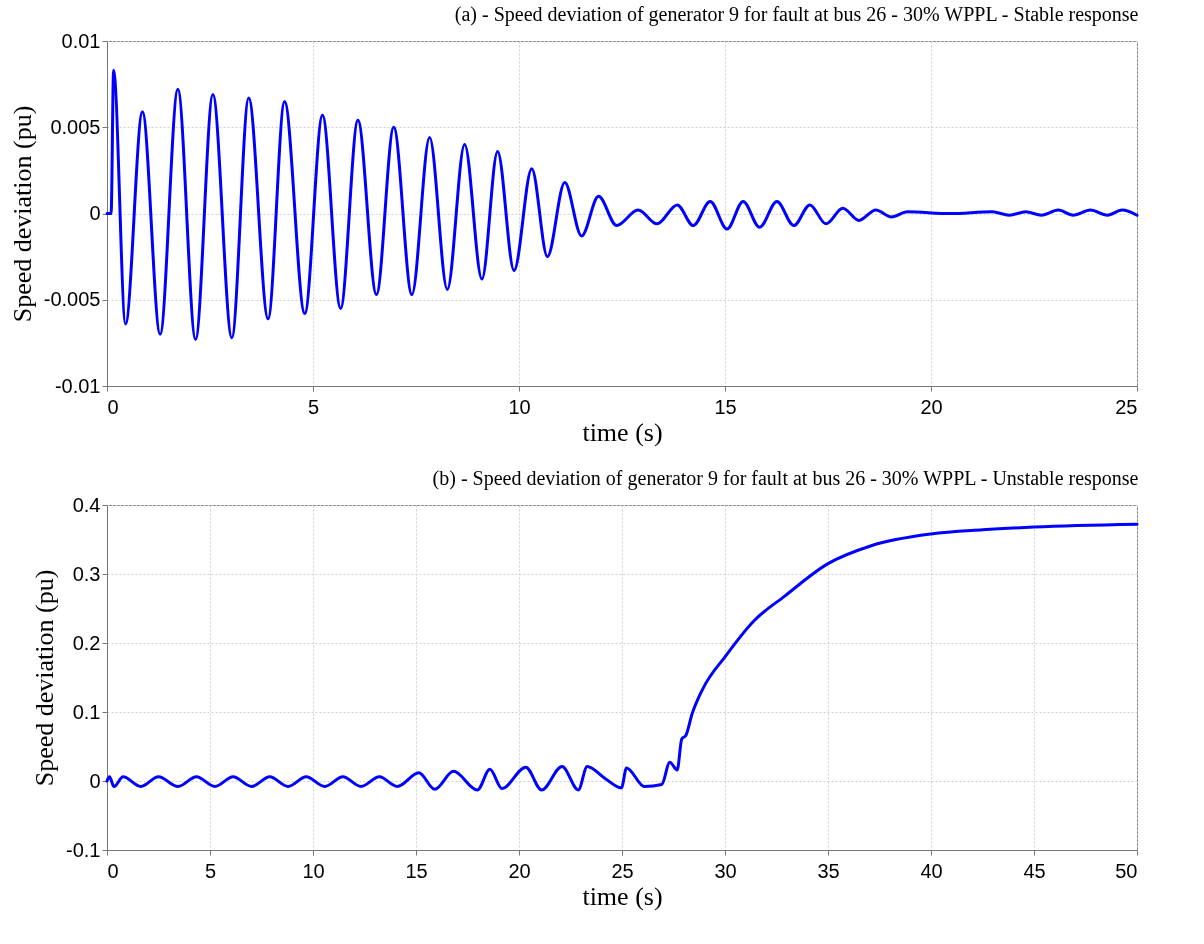 The image size is (1204, 944). What do you see at coordinates (86, 642) in the screenshot?
I see `y-tick-label: 0.2` at bounding box center [86, 642].